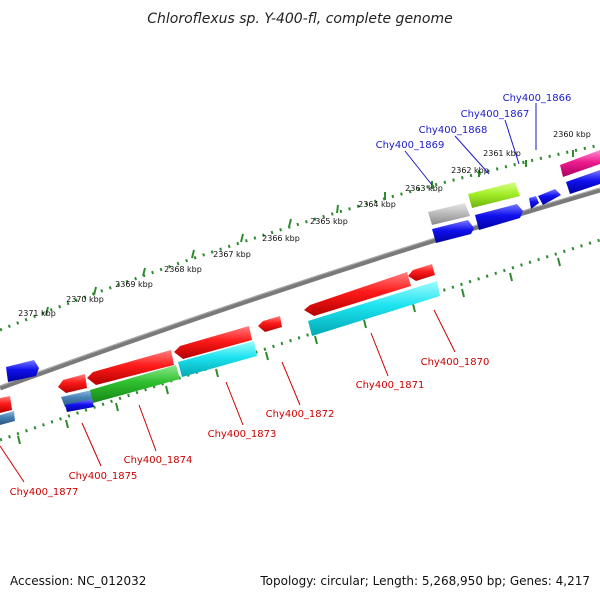  Describe the element at coordinates (103, 476) in the screenshot. I see `gene-label-chy400-1875: Chy400_1875` at that location.